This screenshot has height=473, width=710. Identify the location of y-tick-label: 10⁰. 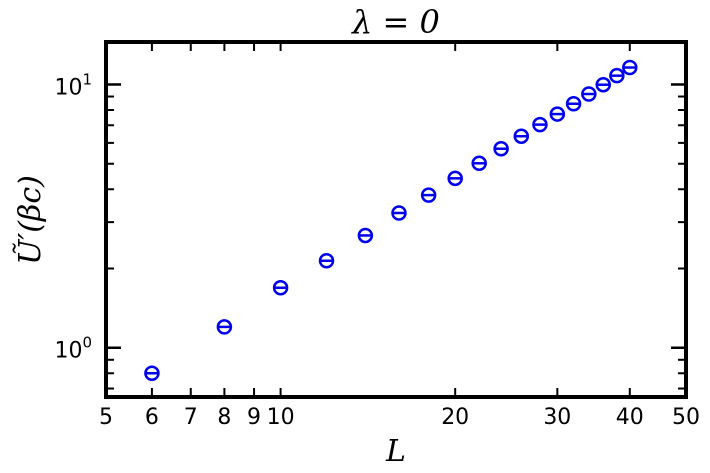
(73, 349).